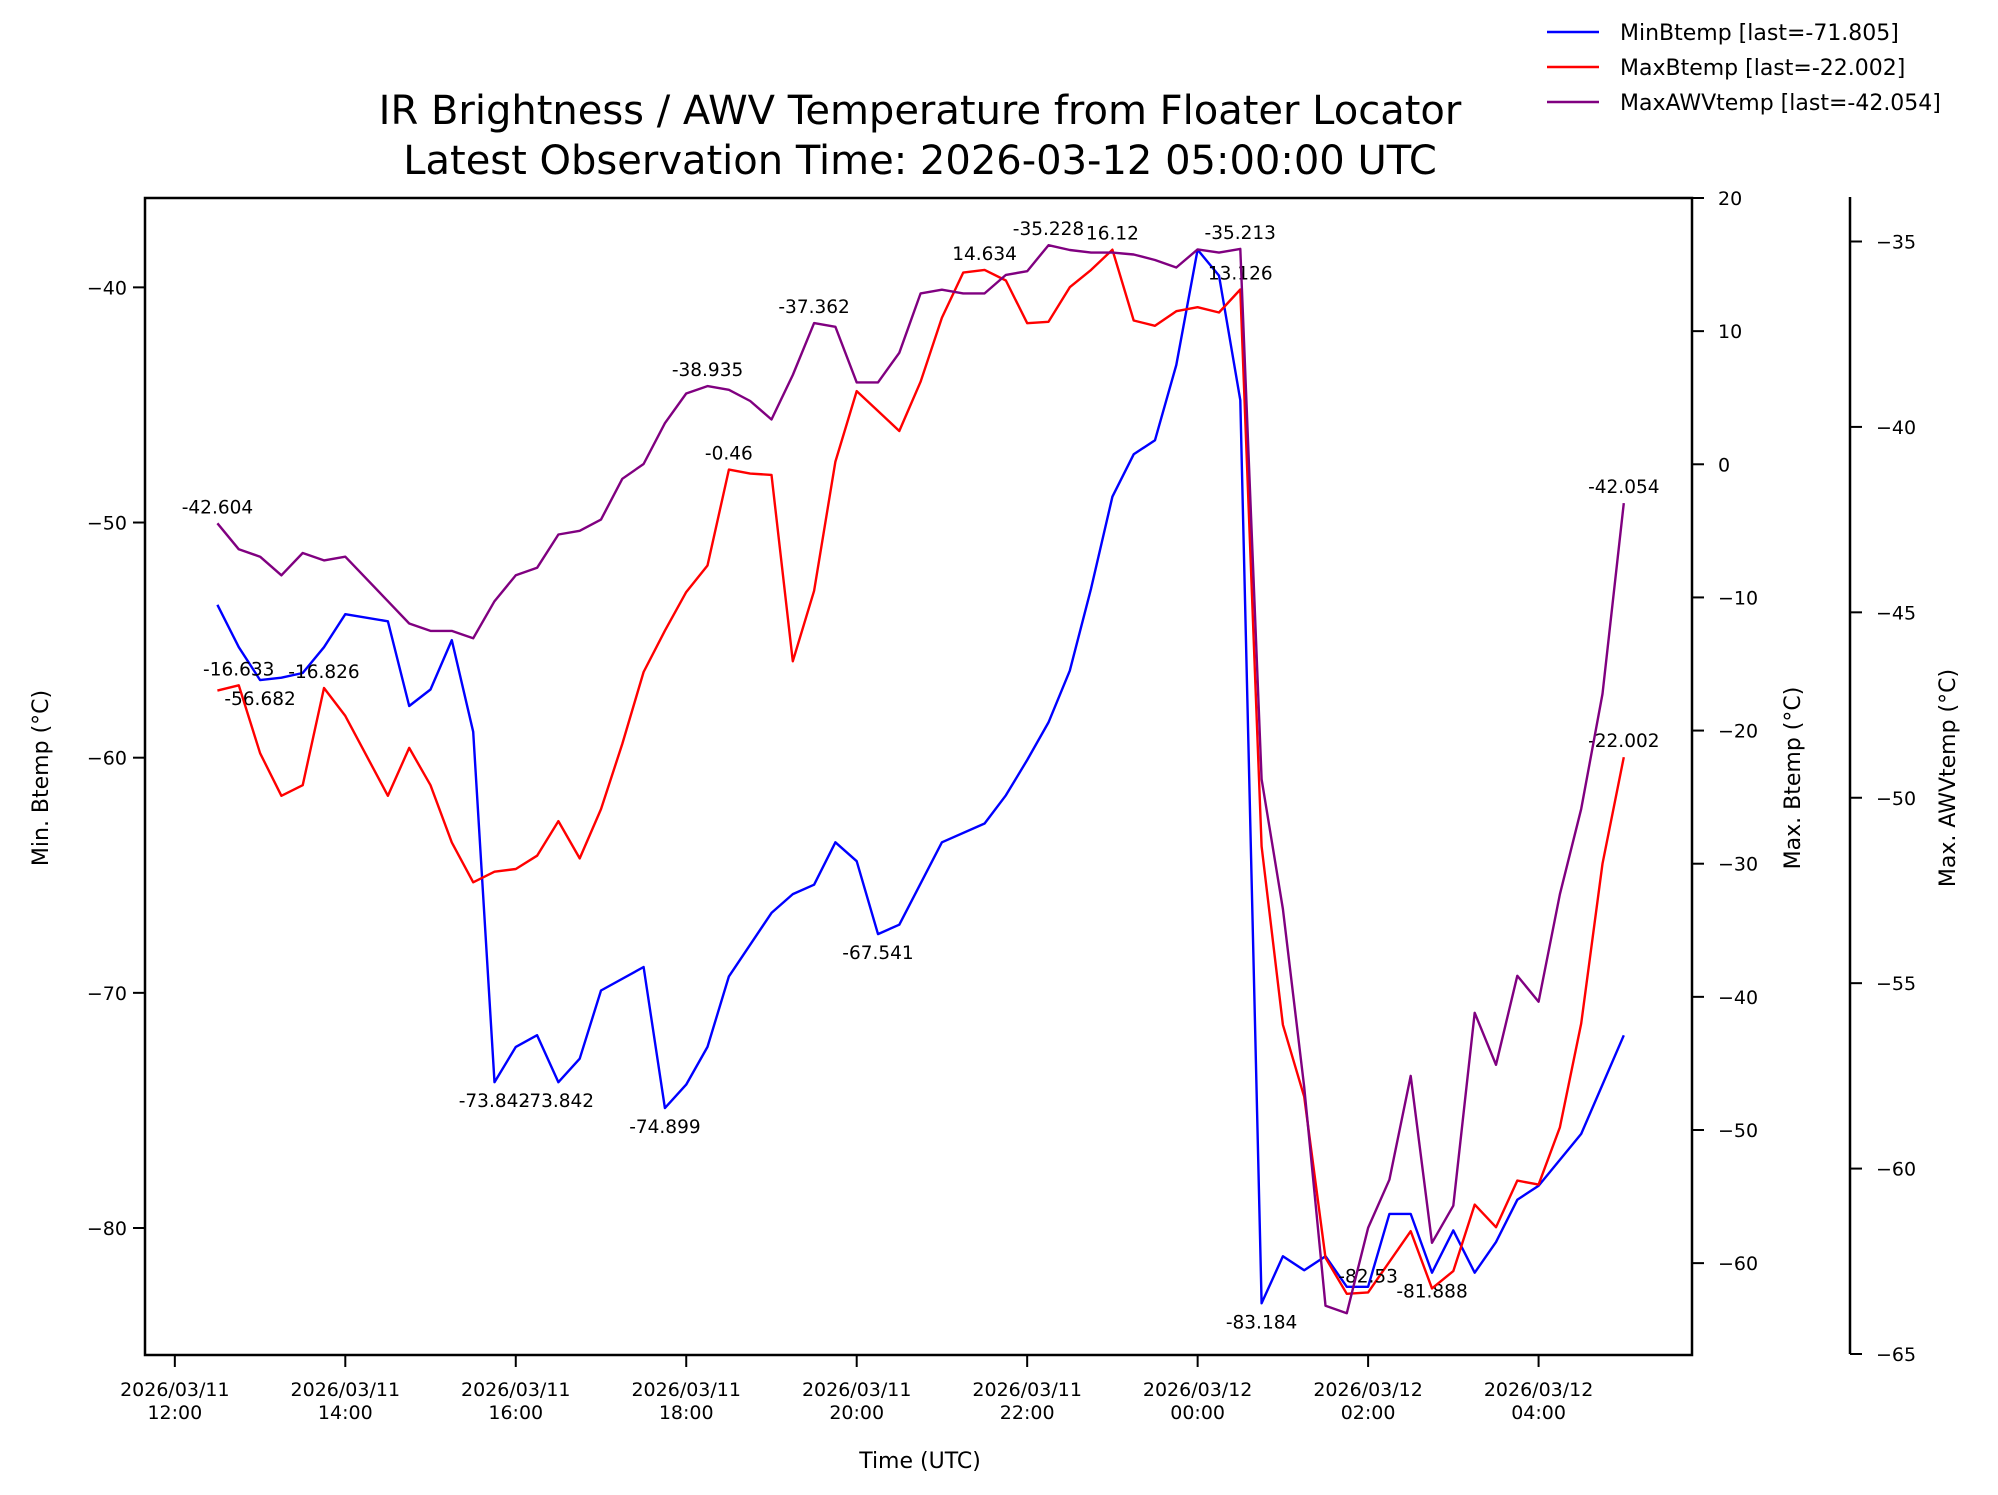 The width and height of the screenshot is (1998, 1495). What do you see at coordinates (1793, 778) in the screenshot?
I see `y-axis-label-max: Max. Btemp (°C)` at bounding box center [1793, 778].